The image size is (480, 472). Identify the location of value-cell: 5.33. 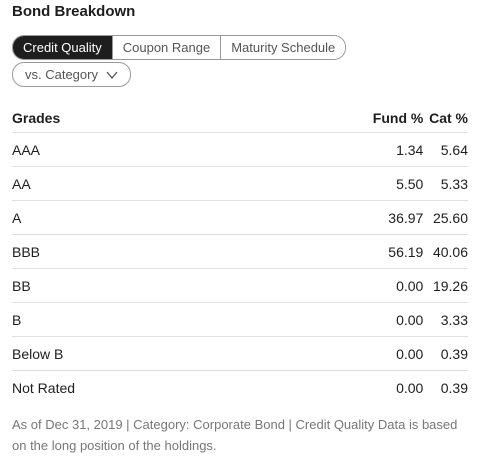
(445, 183).